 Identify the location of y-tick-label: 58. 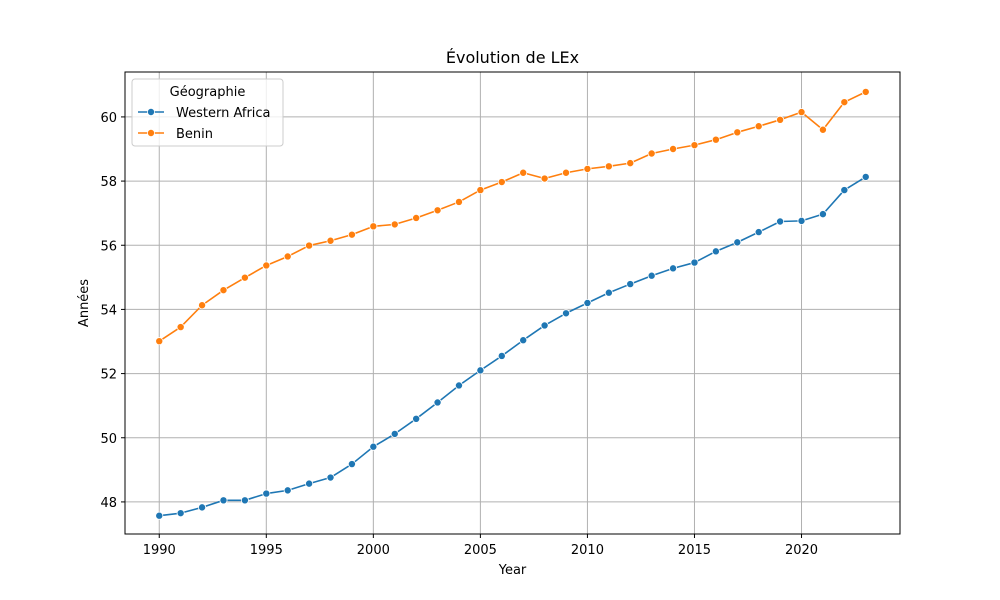
(108, 182).